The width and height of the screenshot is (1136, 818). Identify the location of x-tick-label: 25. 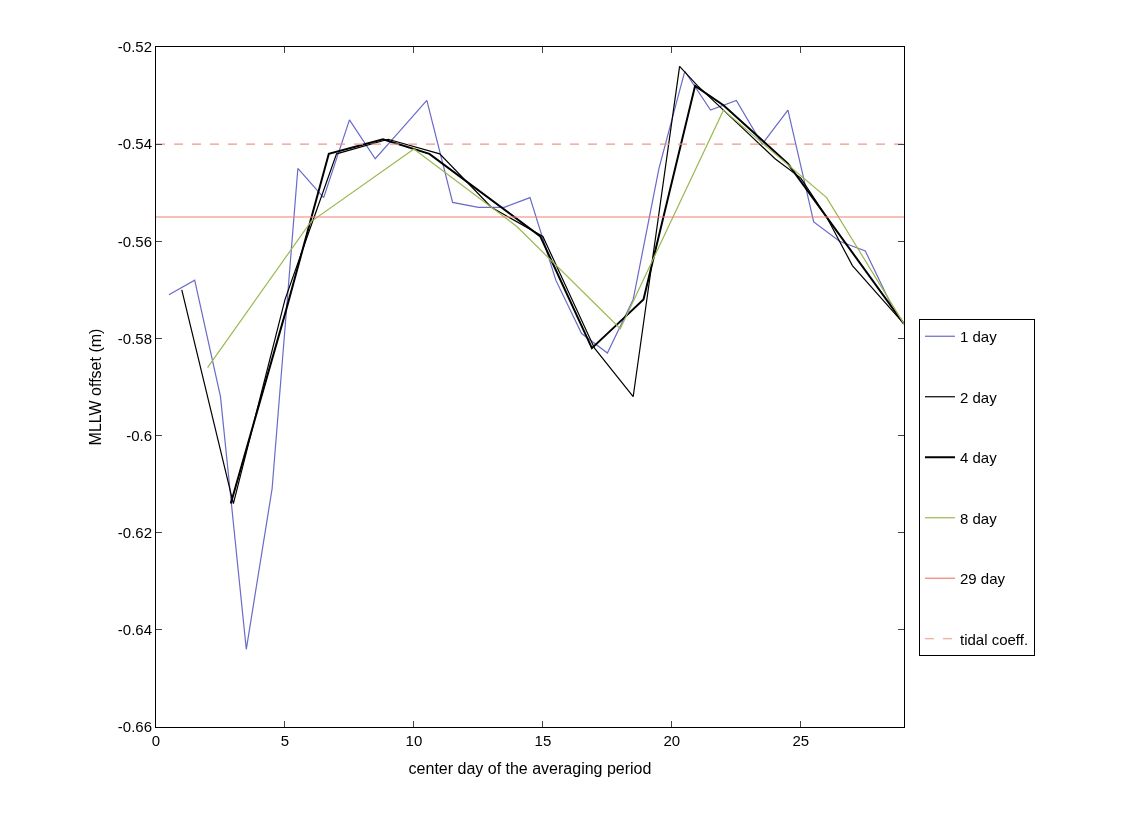
(801, 740).